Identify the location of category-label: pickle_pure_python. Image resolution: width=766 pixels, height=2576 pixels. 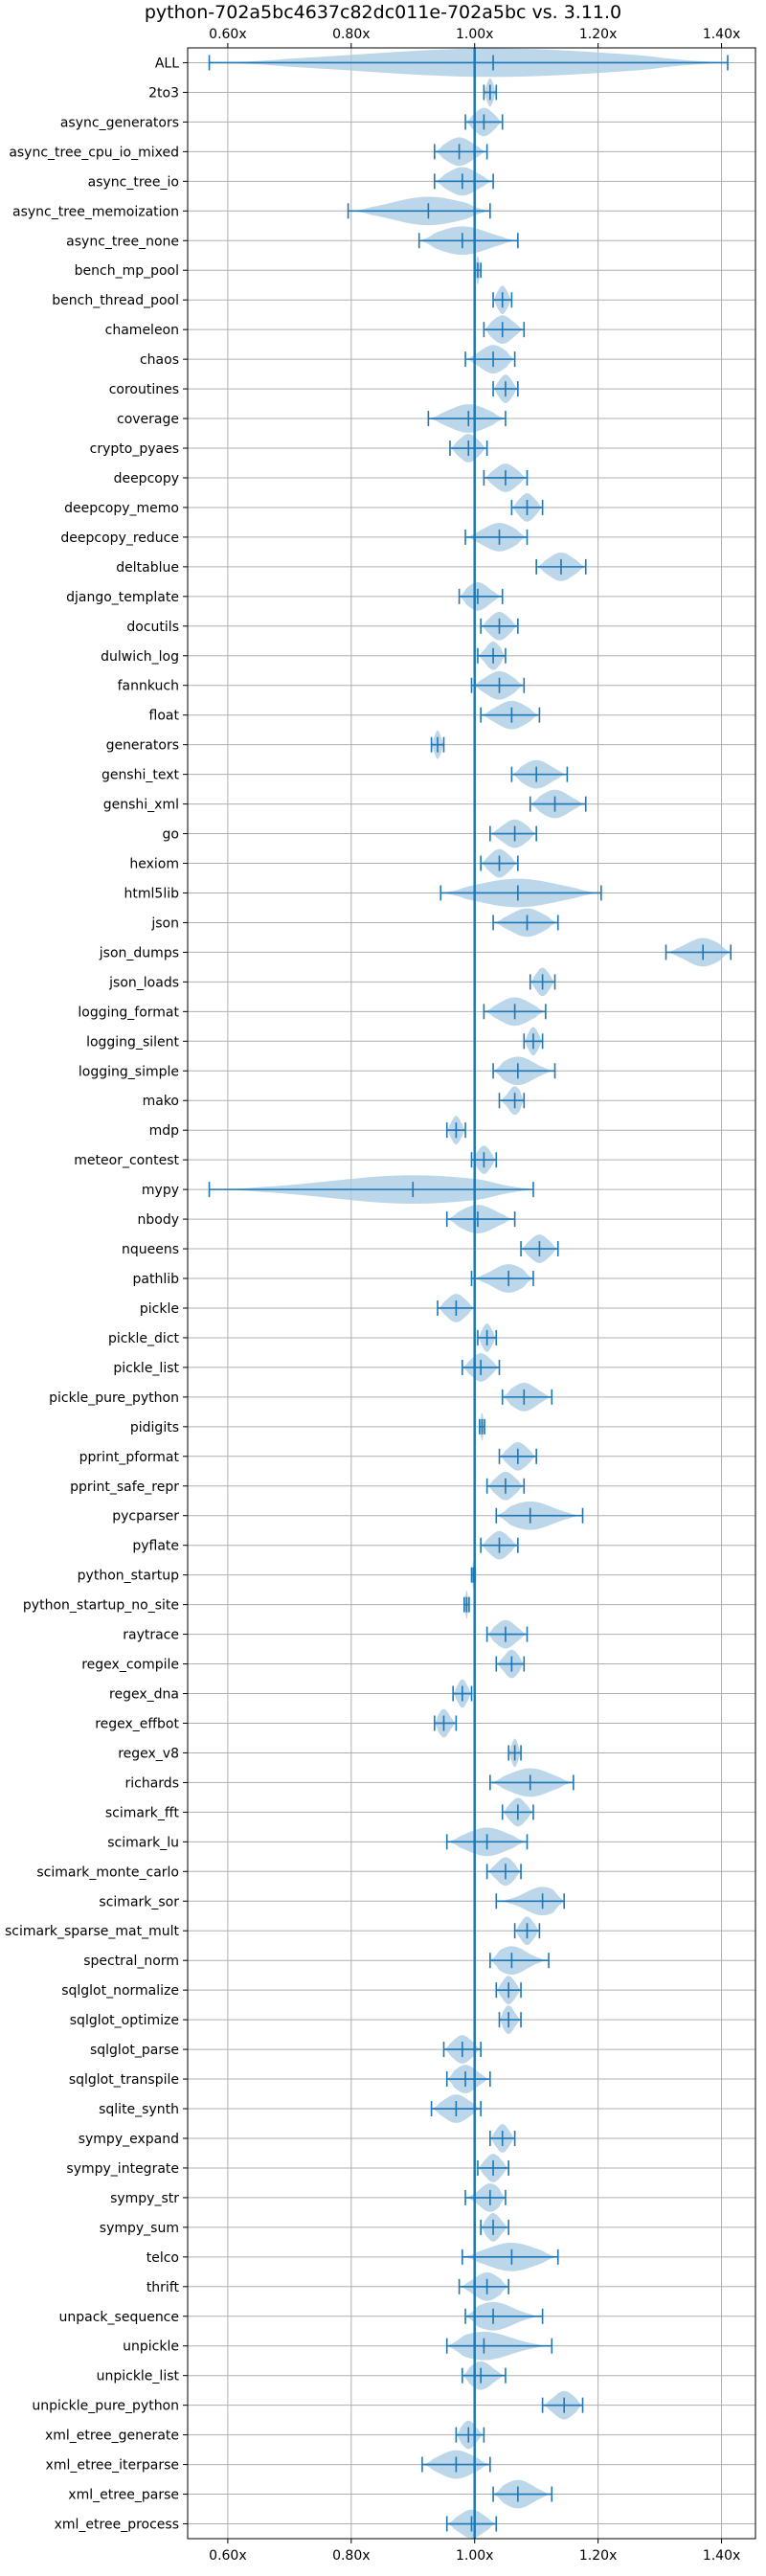
(114, 1398).